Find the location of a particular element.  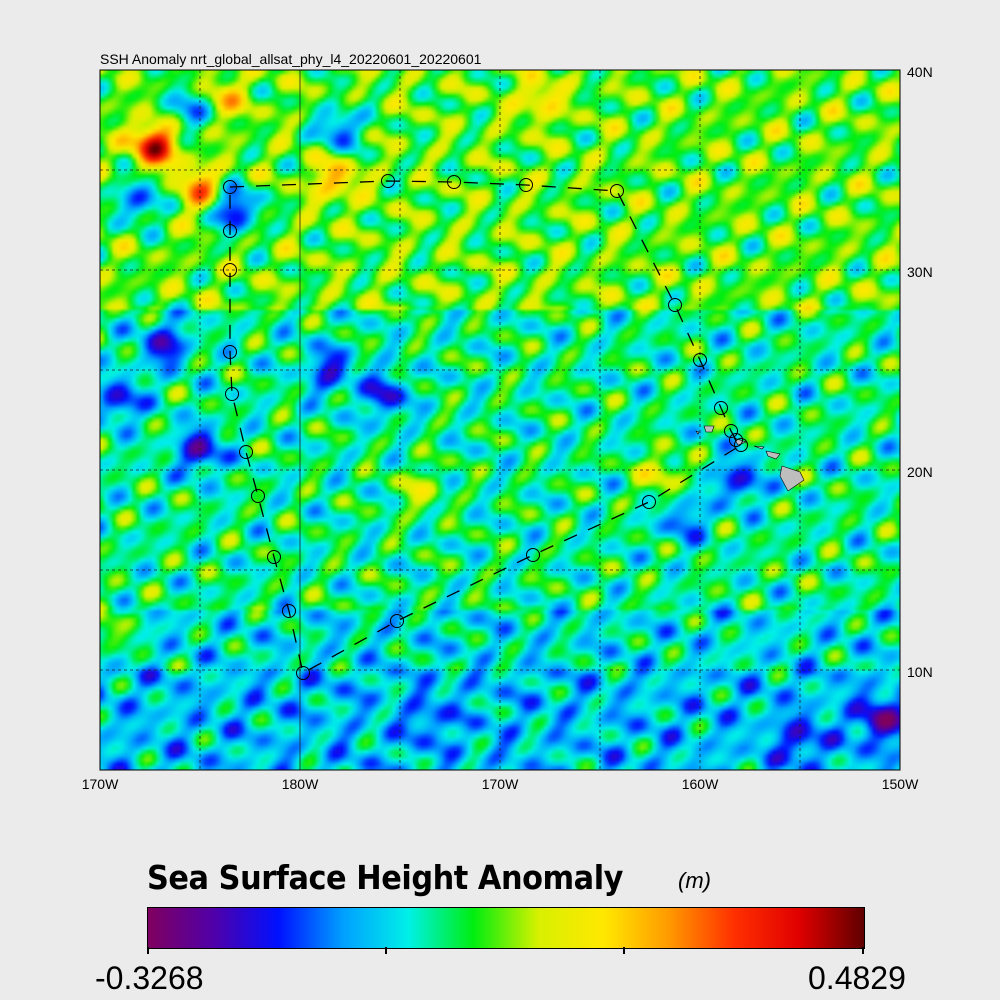

x-tick-label: 150W is located at coordinates (900, 784).